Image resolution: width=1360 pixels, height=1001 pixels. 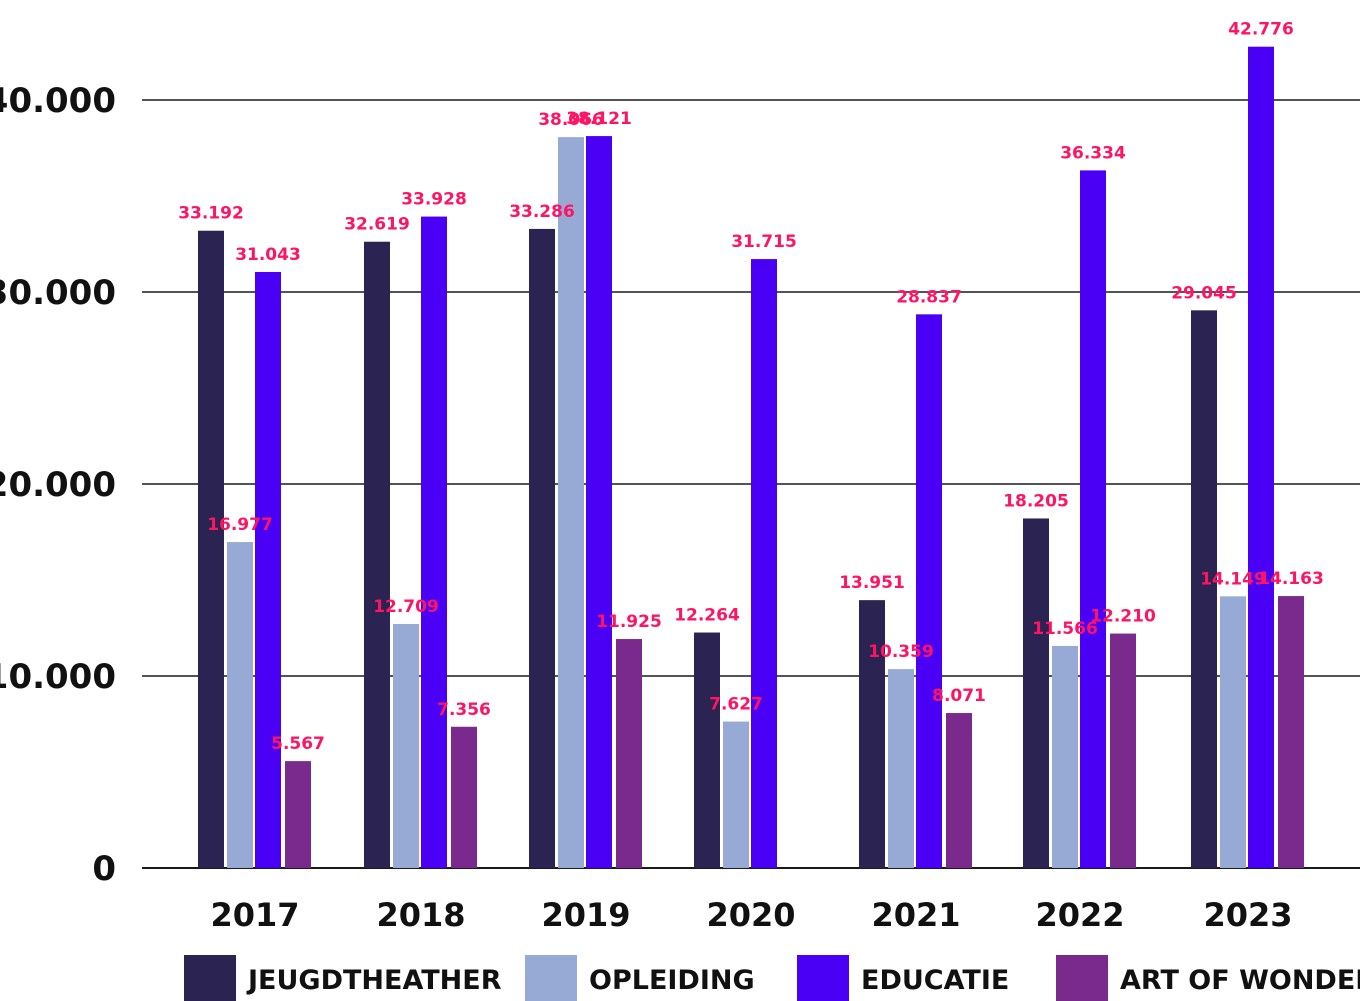 What do you see at coordinates (1261, 30) in the screenshot?
I see `value-label: 42.776` at bounding box center [1261, 30].